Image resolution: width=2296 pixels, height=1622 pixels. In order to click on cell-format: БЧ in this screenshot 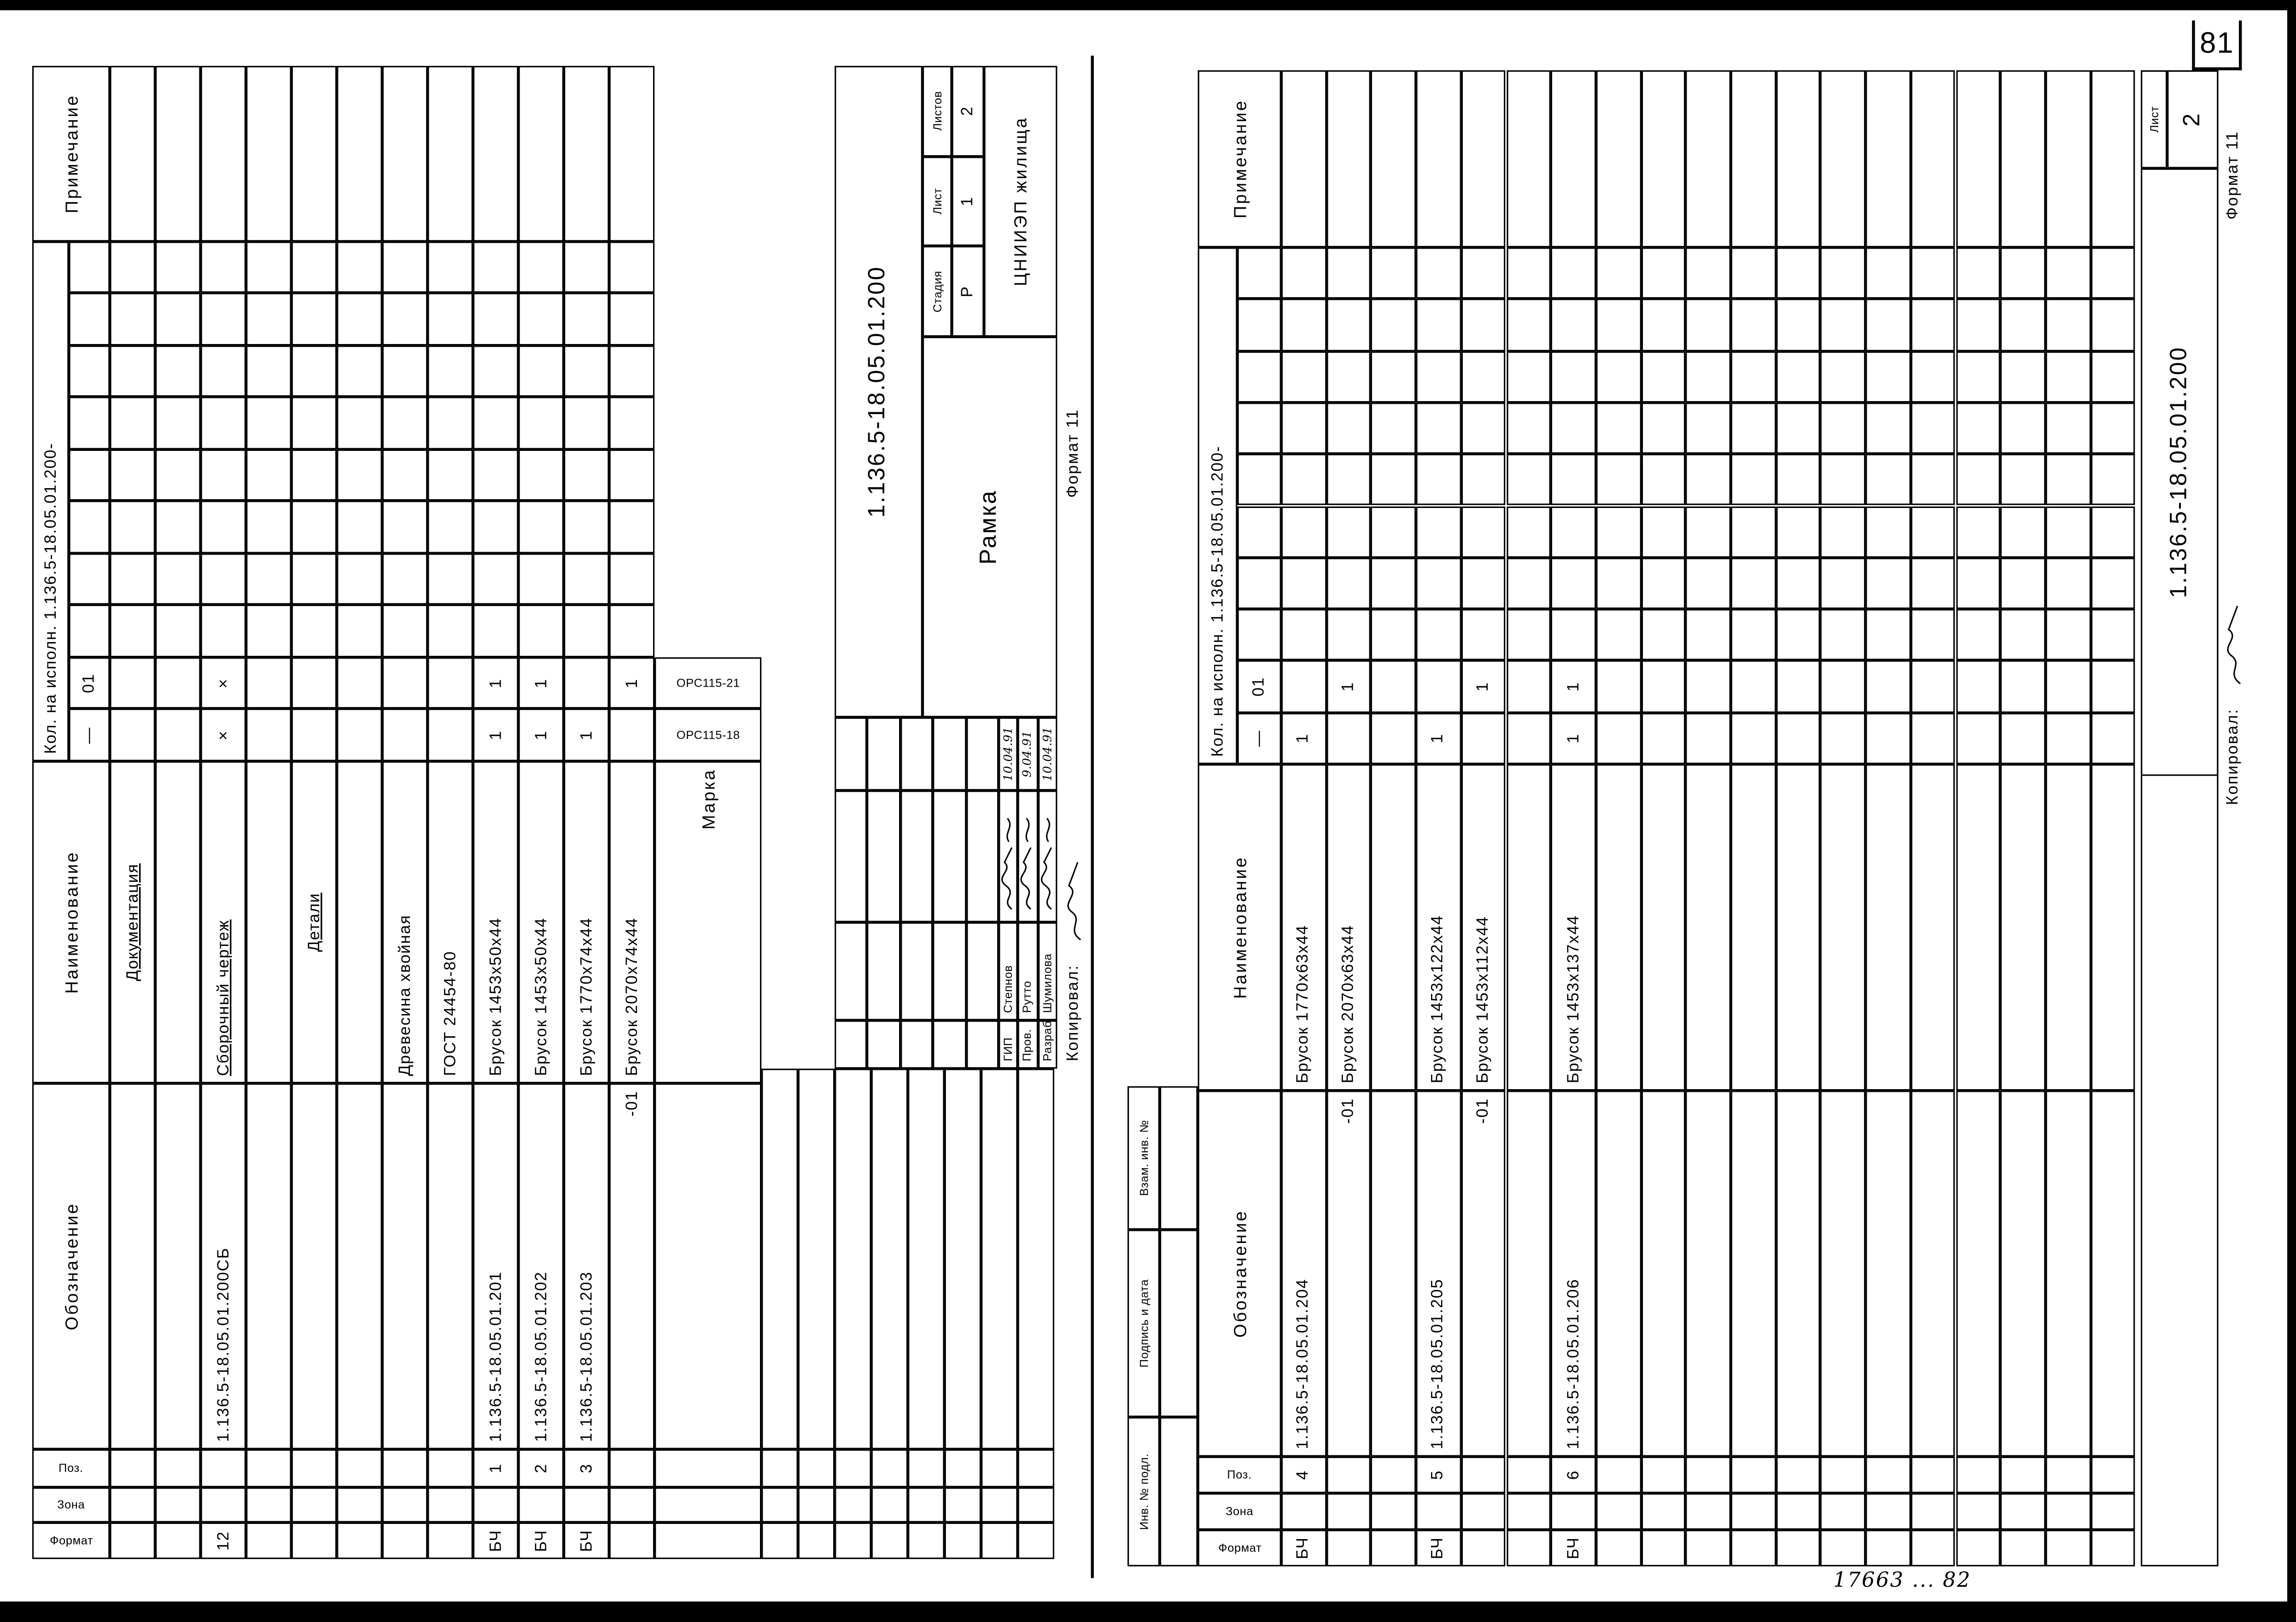, I will do `click(1303, 1548)`.